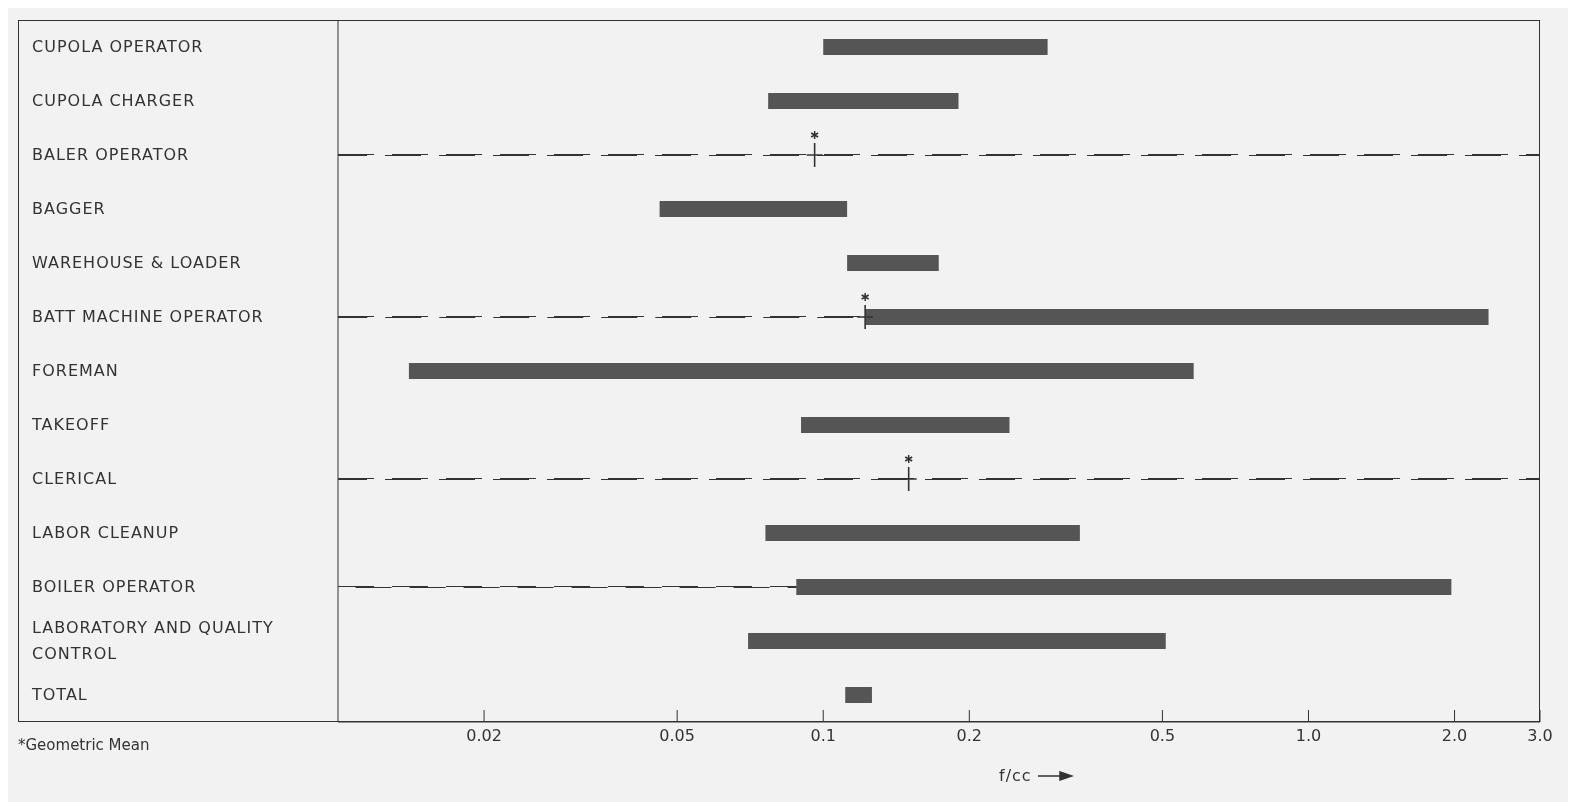 This screenshot has width=1584, height=802. I want to click on y-tick-label: CLERICAL, so click(75, 478).